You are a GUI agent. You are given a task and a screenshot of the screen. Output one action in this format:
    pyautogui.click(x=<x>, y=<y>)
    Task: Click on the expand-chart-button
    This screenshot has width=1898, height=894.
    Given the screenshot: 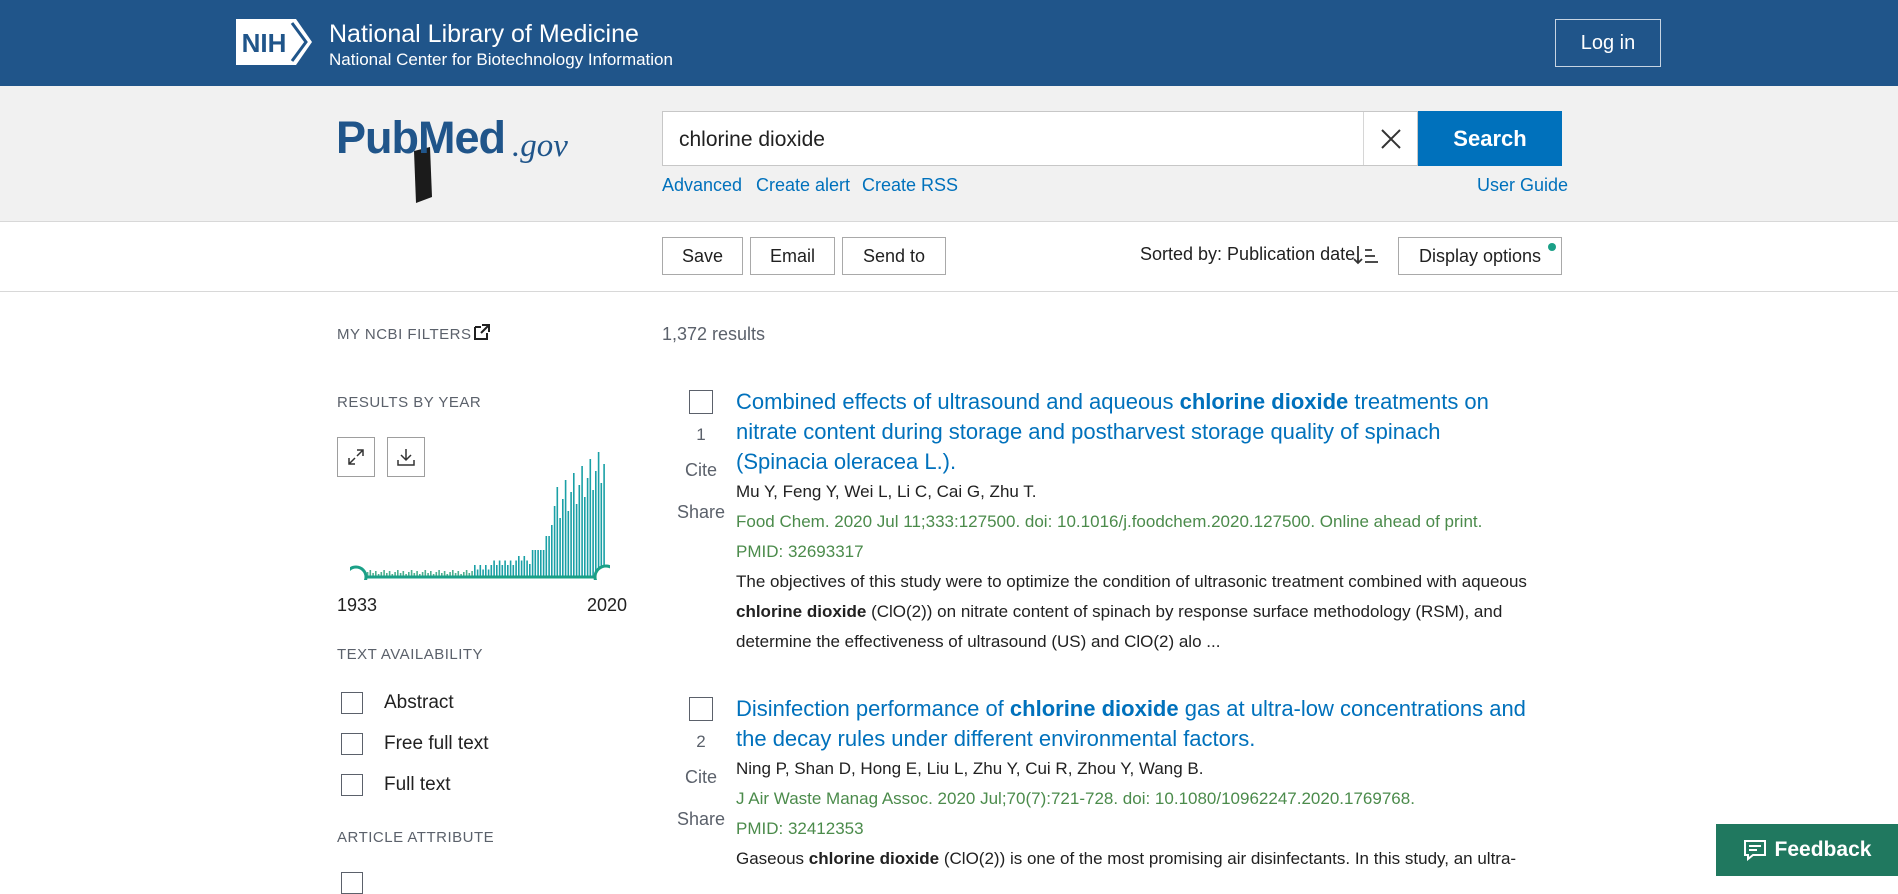 What is the action you would take?
    pyautogui.click(x=356, y=457)
    